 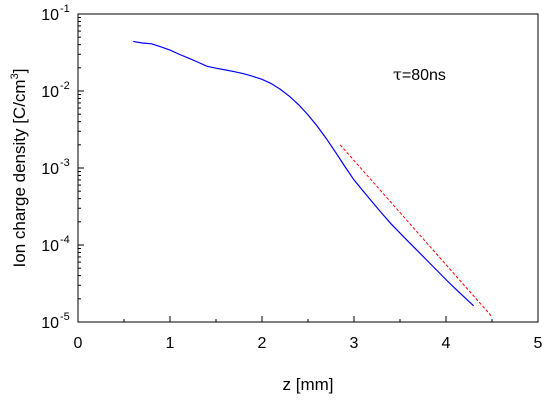 I want to click on x-tick-label: 3, so click(x=354, y=343).